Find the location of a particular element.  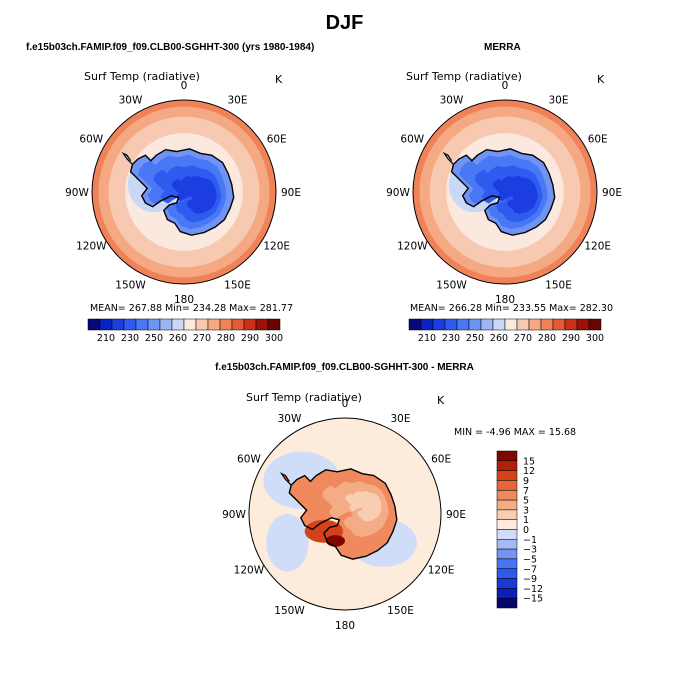

page-title: DJF is located at coordinates (344, 23).